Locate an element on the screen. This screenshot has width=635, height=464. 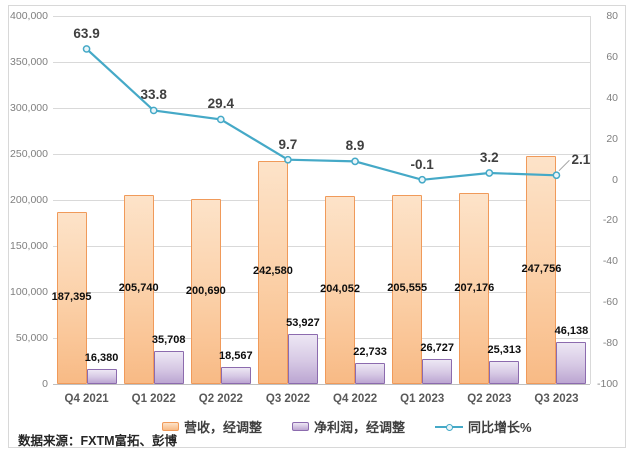
y-tick-label-left: 150,000 is located at coordinates (29, 246).